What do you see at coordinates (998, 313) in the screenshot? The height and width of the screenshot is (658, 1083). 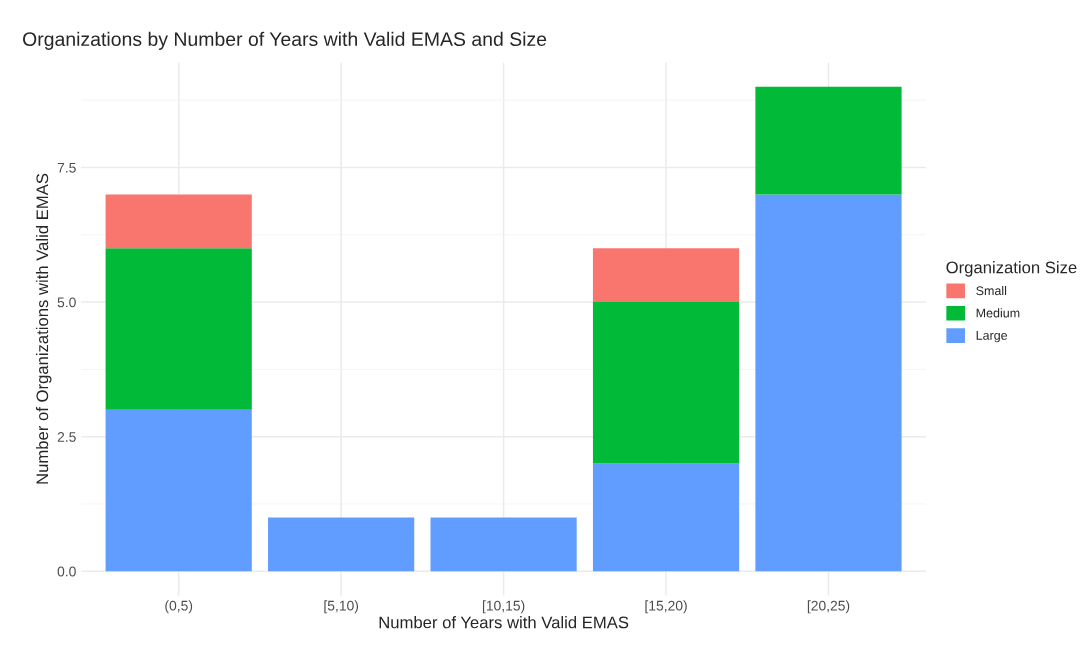 I see `legend-label: Medium` at bounding box center [998, 313].